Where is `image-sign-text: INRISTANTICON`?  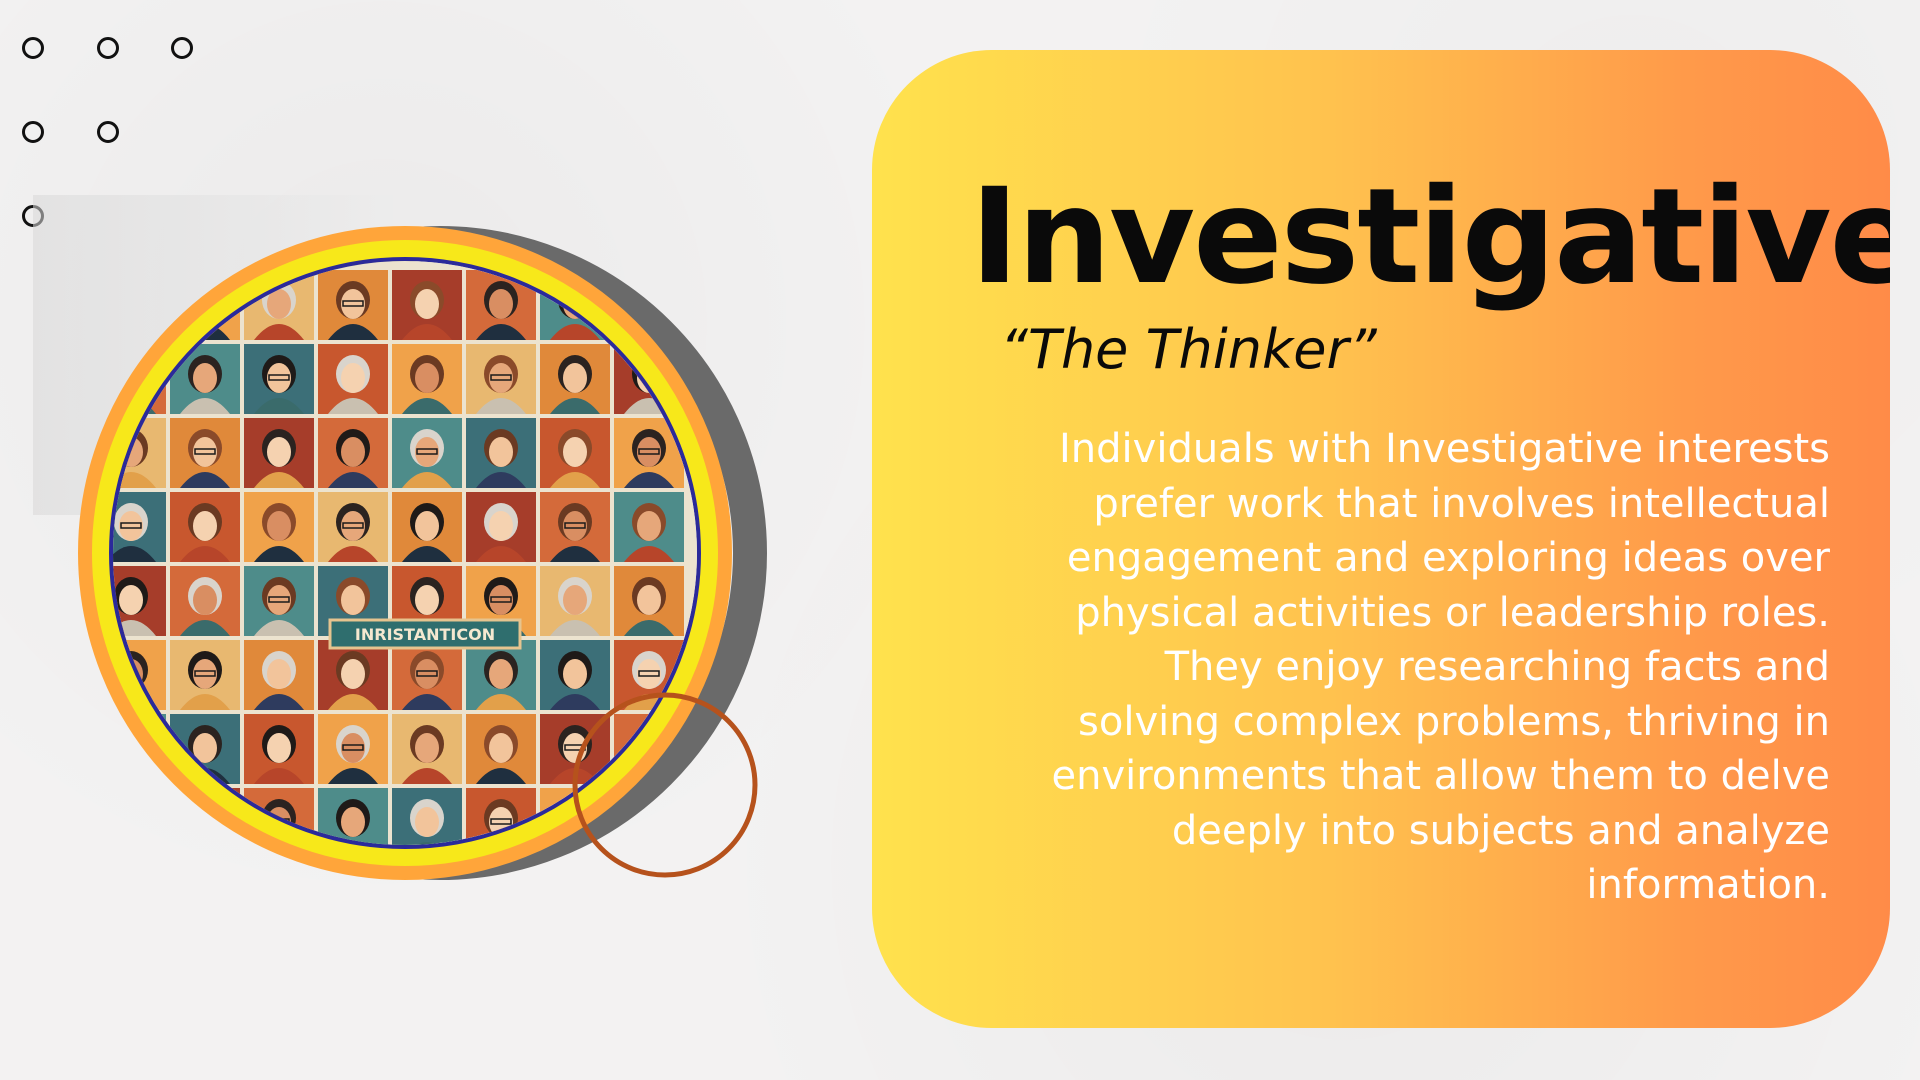 image-sign-text: INRISTANTICON is located at coordinates (425, 634).